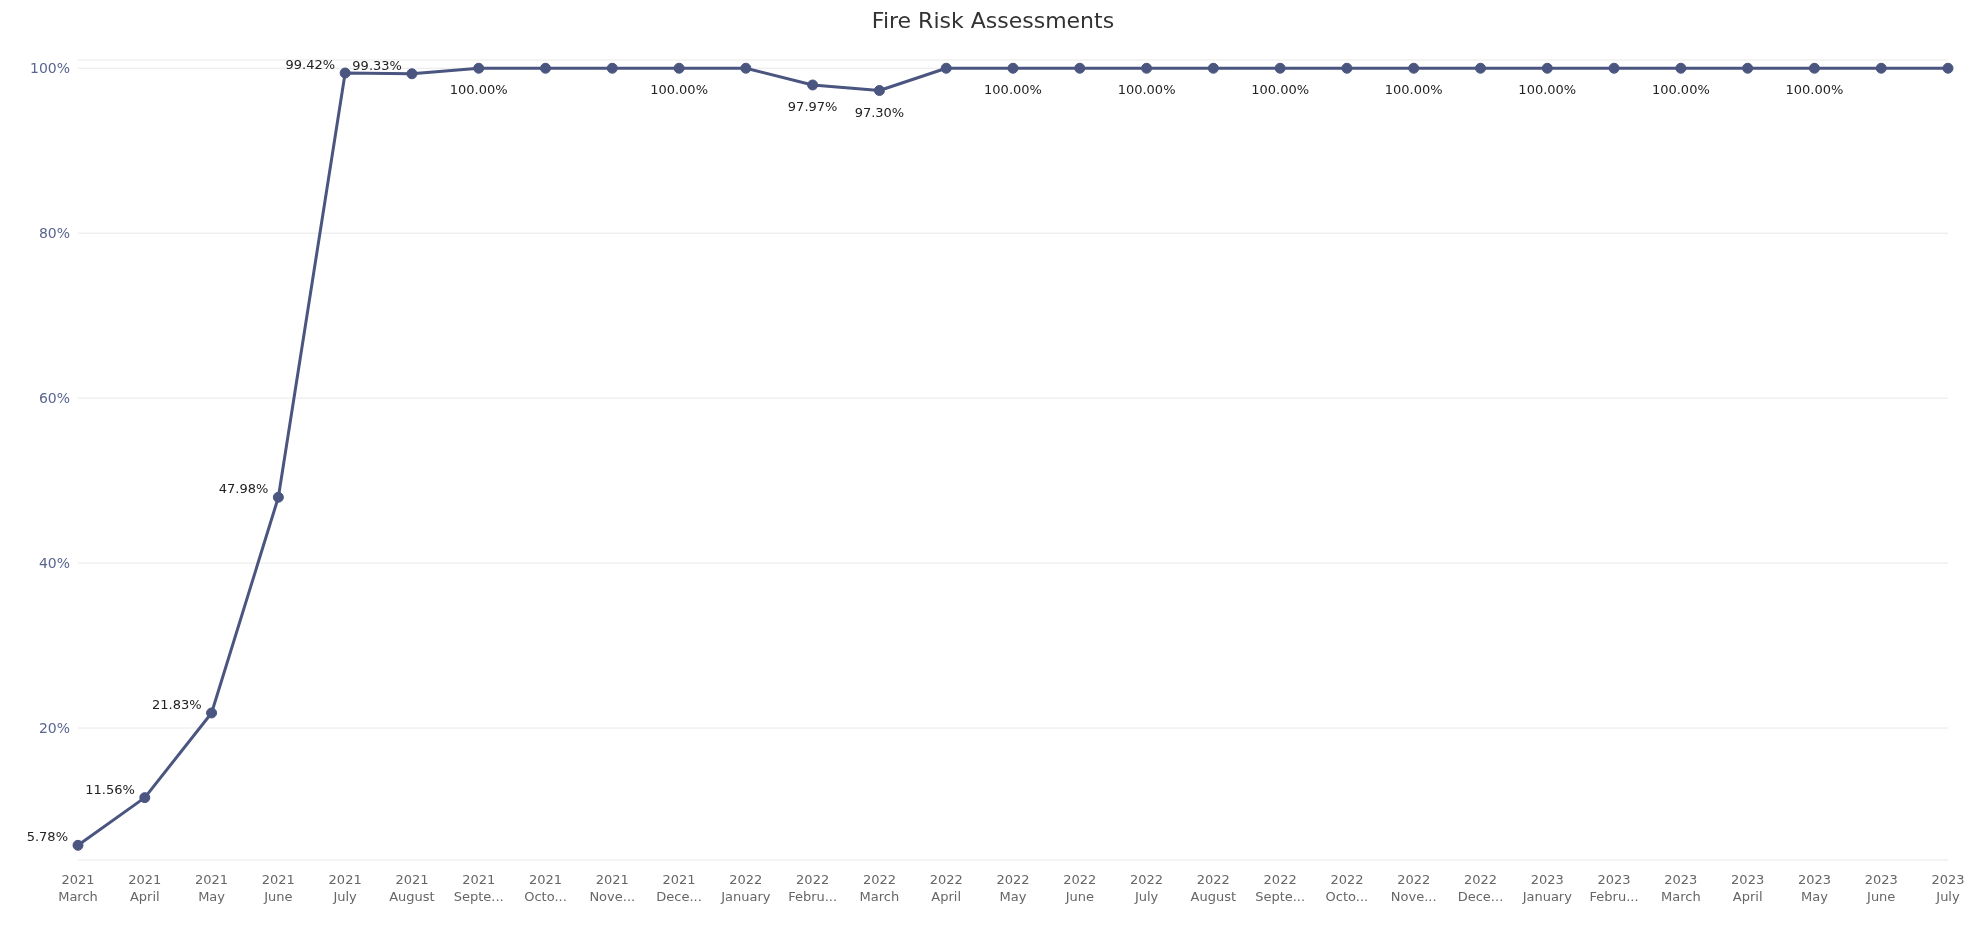  Describe the element at coordinates (812, 106) in the screenshot. I see `data-label: 97.97%` at that location.